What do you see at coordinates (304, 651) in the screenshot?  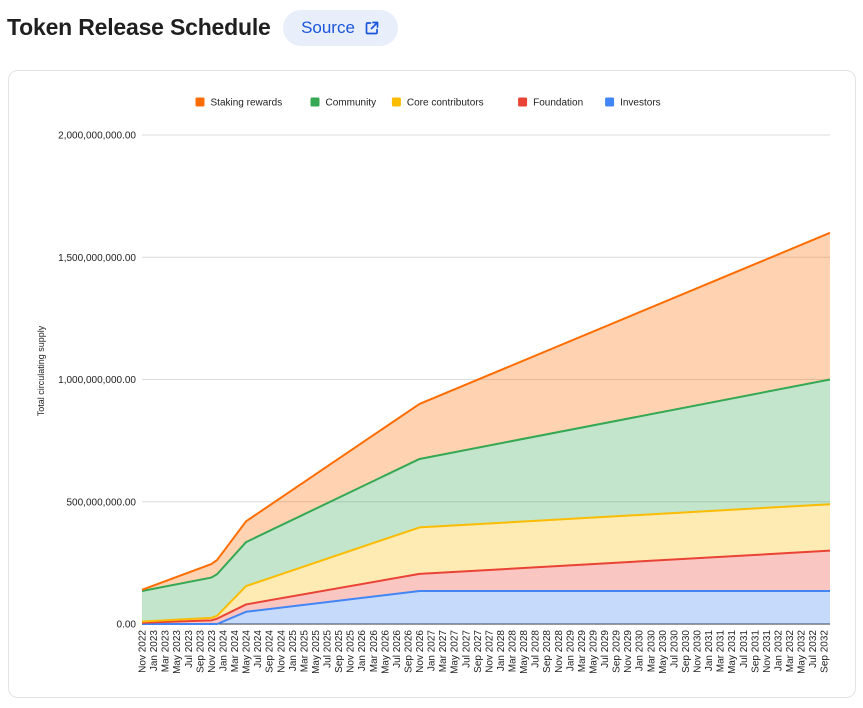 I see `x-tick-label: Mar 2025` at bounding box center [304, 651].